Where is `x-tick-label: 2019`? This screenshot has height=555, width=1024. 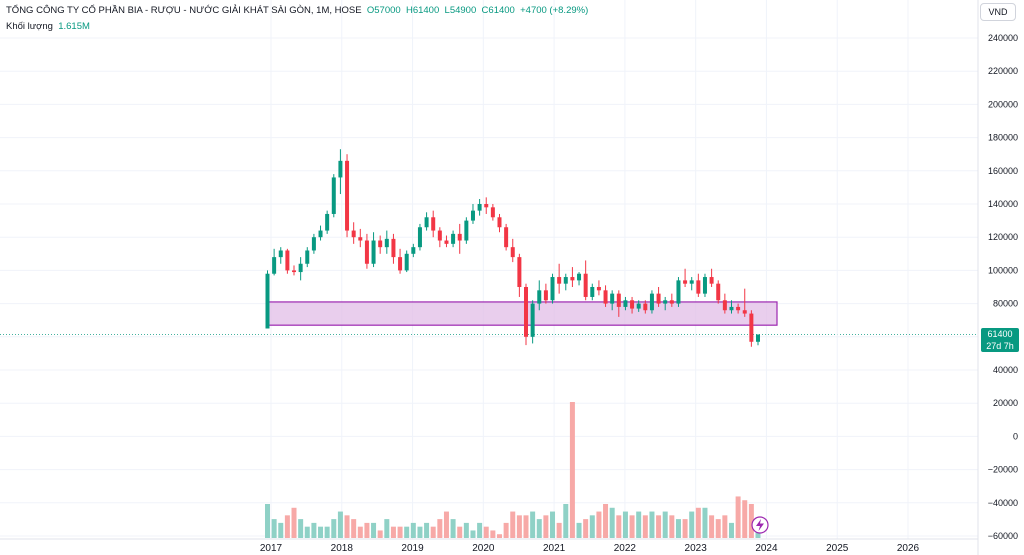 x-tick-label: 2019 is located at coordinates (412, 548).